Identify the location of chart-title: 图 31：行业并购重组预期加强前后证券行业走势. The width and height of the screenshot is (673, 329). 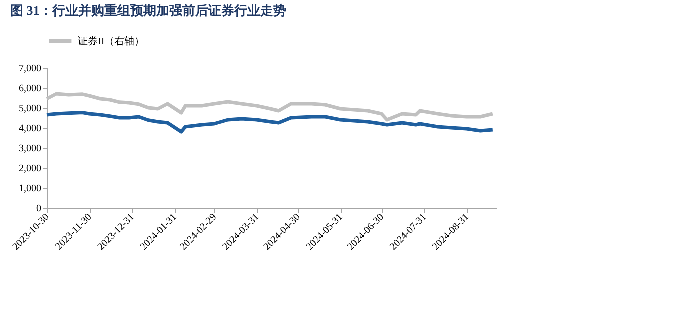
(148, 10).